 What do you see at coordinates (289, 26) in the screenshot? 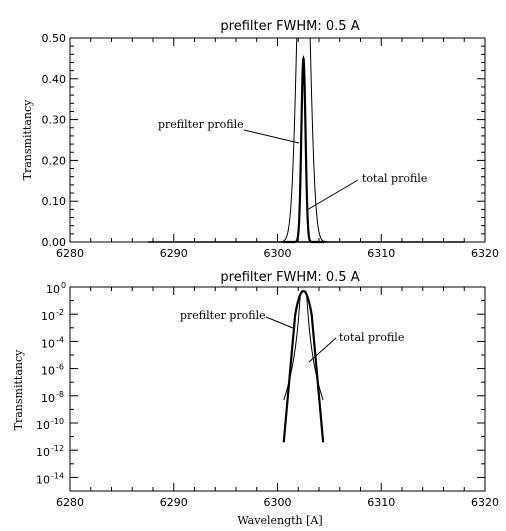
I see `top-chart-title: prefilter FWHM: 0.5 A` at bounding box center [289, 26].